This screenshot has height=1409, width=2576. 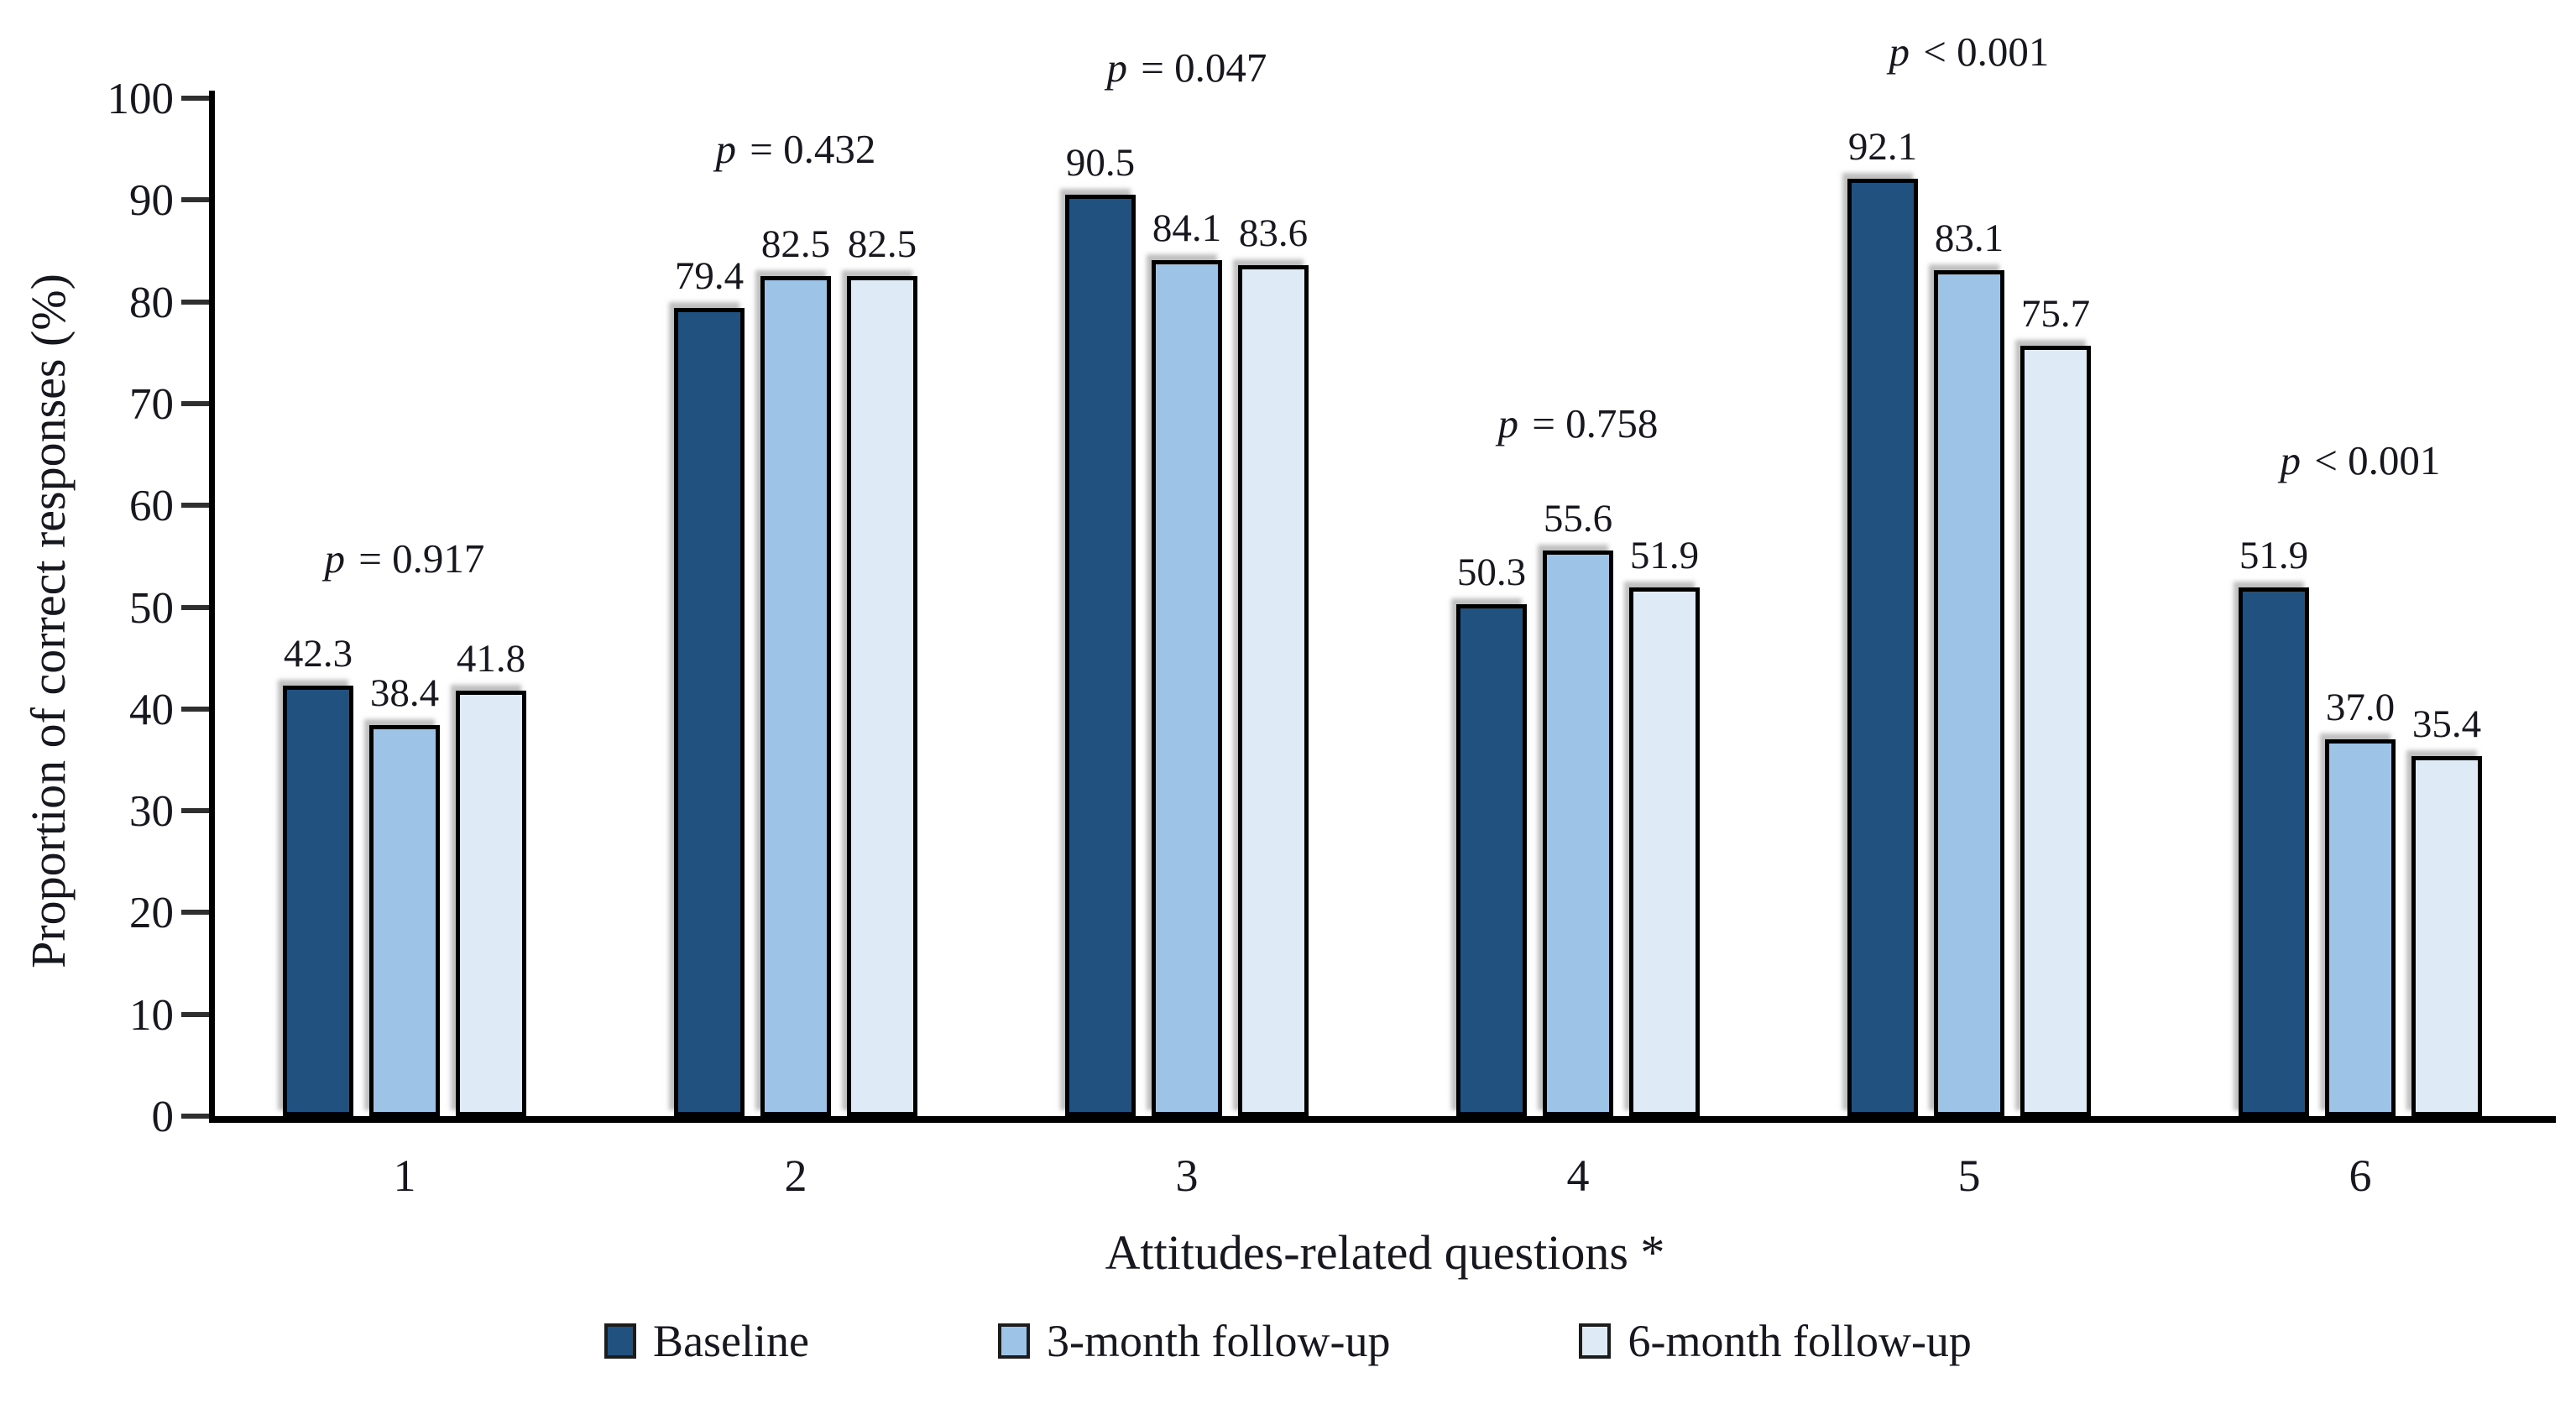 What do you see at coordinates (151, 404) in the screenshot?
I see `y-axis-tick-label-70: 70` at bounding box center [151, 404].